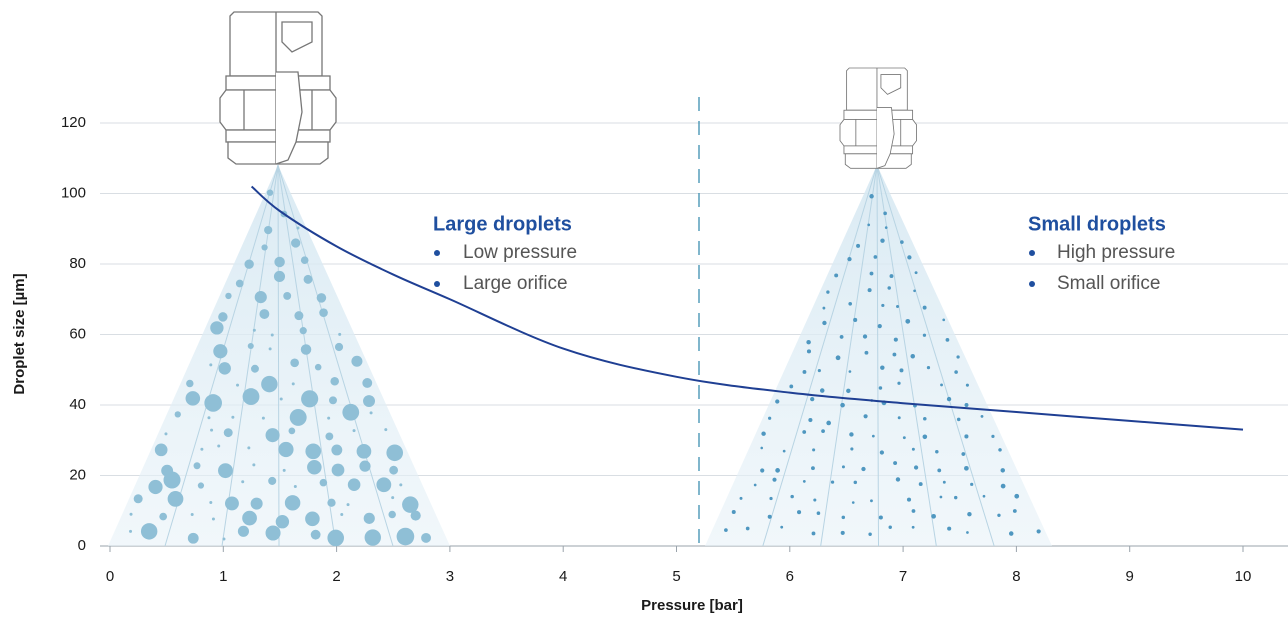 This screenshot has width=1288, height=619. I want to click on y-tick-label: 20, so click(77, 474).